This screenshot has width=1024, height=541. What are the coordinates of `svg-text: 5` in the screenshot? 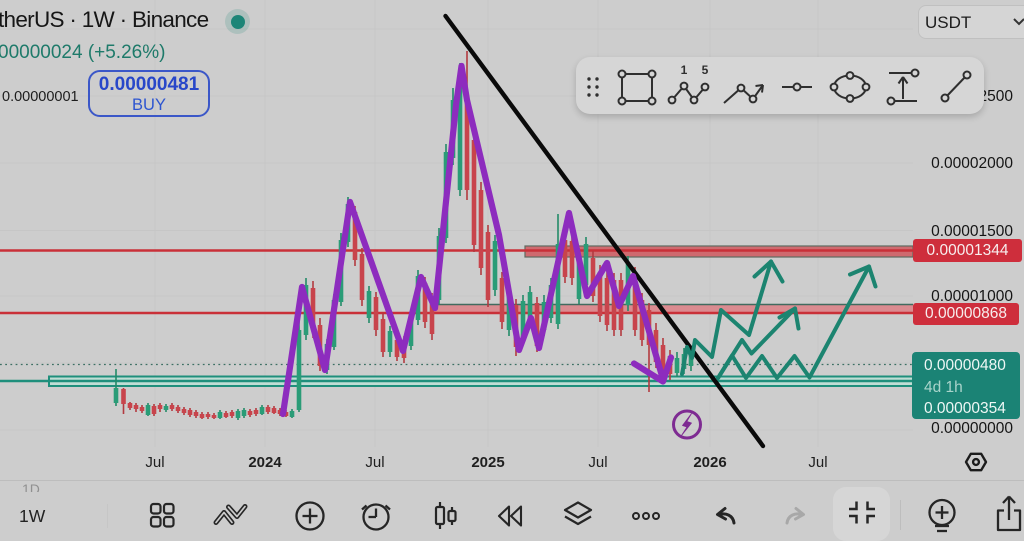 It's located at (705, 70).